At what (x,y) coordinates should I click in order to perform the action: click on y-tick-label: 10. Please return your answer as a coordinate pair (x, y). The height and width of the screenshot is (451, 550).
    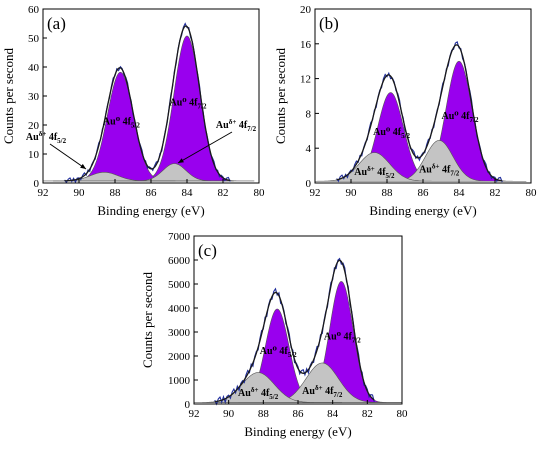
    Looking at the image, I should click on (34, 155).